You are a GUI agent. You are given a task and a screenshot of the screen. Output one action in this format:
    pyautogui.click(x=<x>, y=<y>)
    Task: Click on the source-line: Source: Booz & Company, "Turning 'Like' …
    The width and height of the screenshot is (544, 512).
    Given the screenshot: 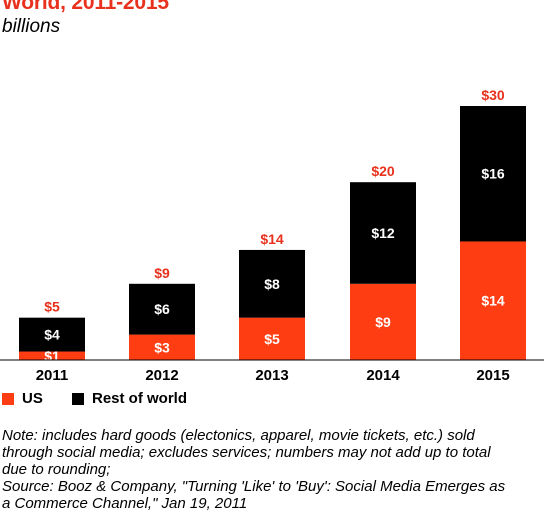 What is the action you would take?
    pyautogui.click(x=254, y=486)
    